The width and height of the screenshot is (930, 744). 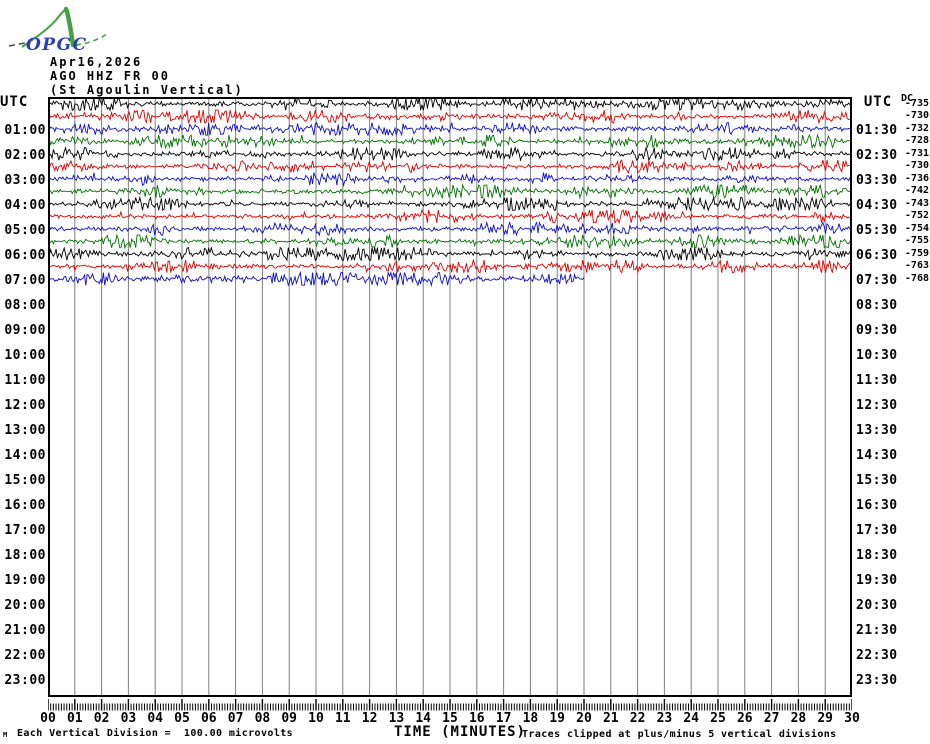 What do you see at coordinates (877, 380) in the screenshot?
I see `right-time-label: 11:30` at bounding box center [877, 380].